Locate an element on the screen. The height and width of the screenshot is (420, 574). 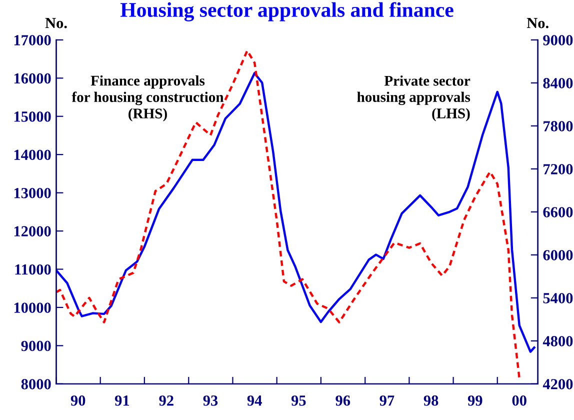
y-tick-label: 8000 is located at coordinates (36, 384).